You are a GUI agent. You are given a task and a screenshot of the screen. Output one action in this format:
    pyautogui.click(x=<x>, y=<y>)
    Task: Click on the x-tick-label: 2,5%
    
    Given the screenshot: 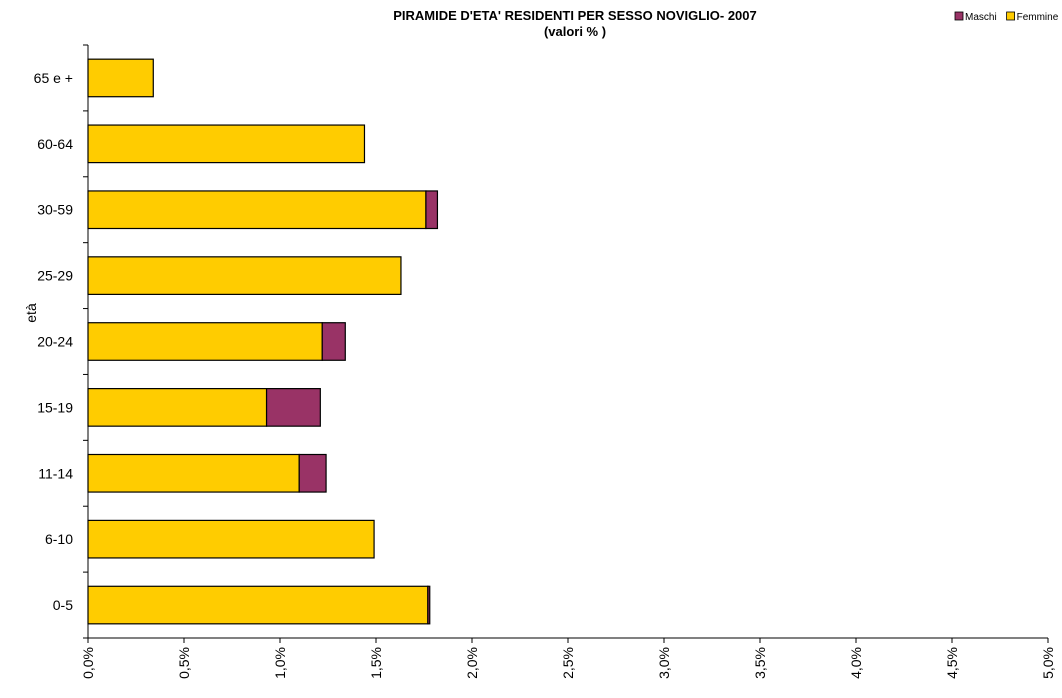 What is the action you would take?
    pyautogui.click(x=568, y=663)
    